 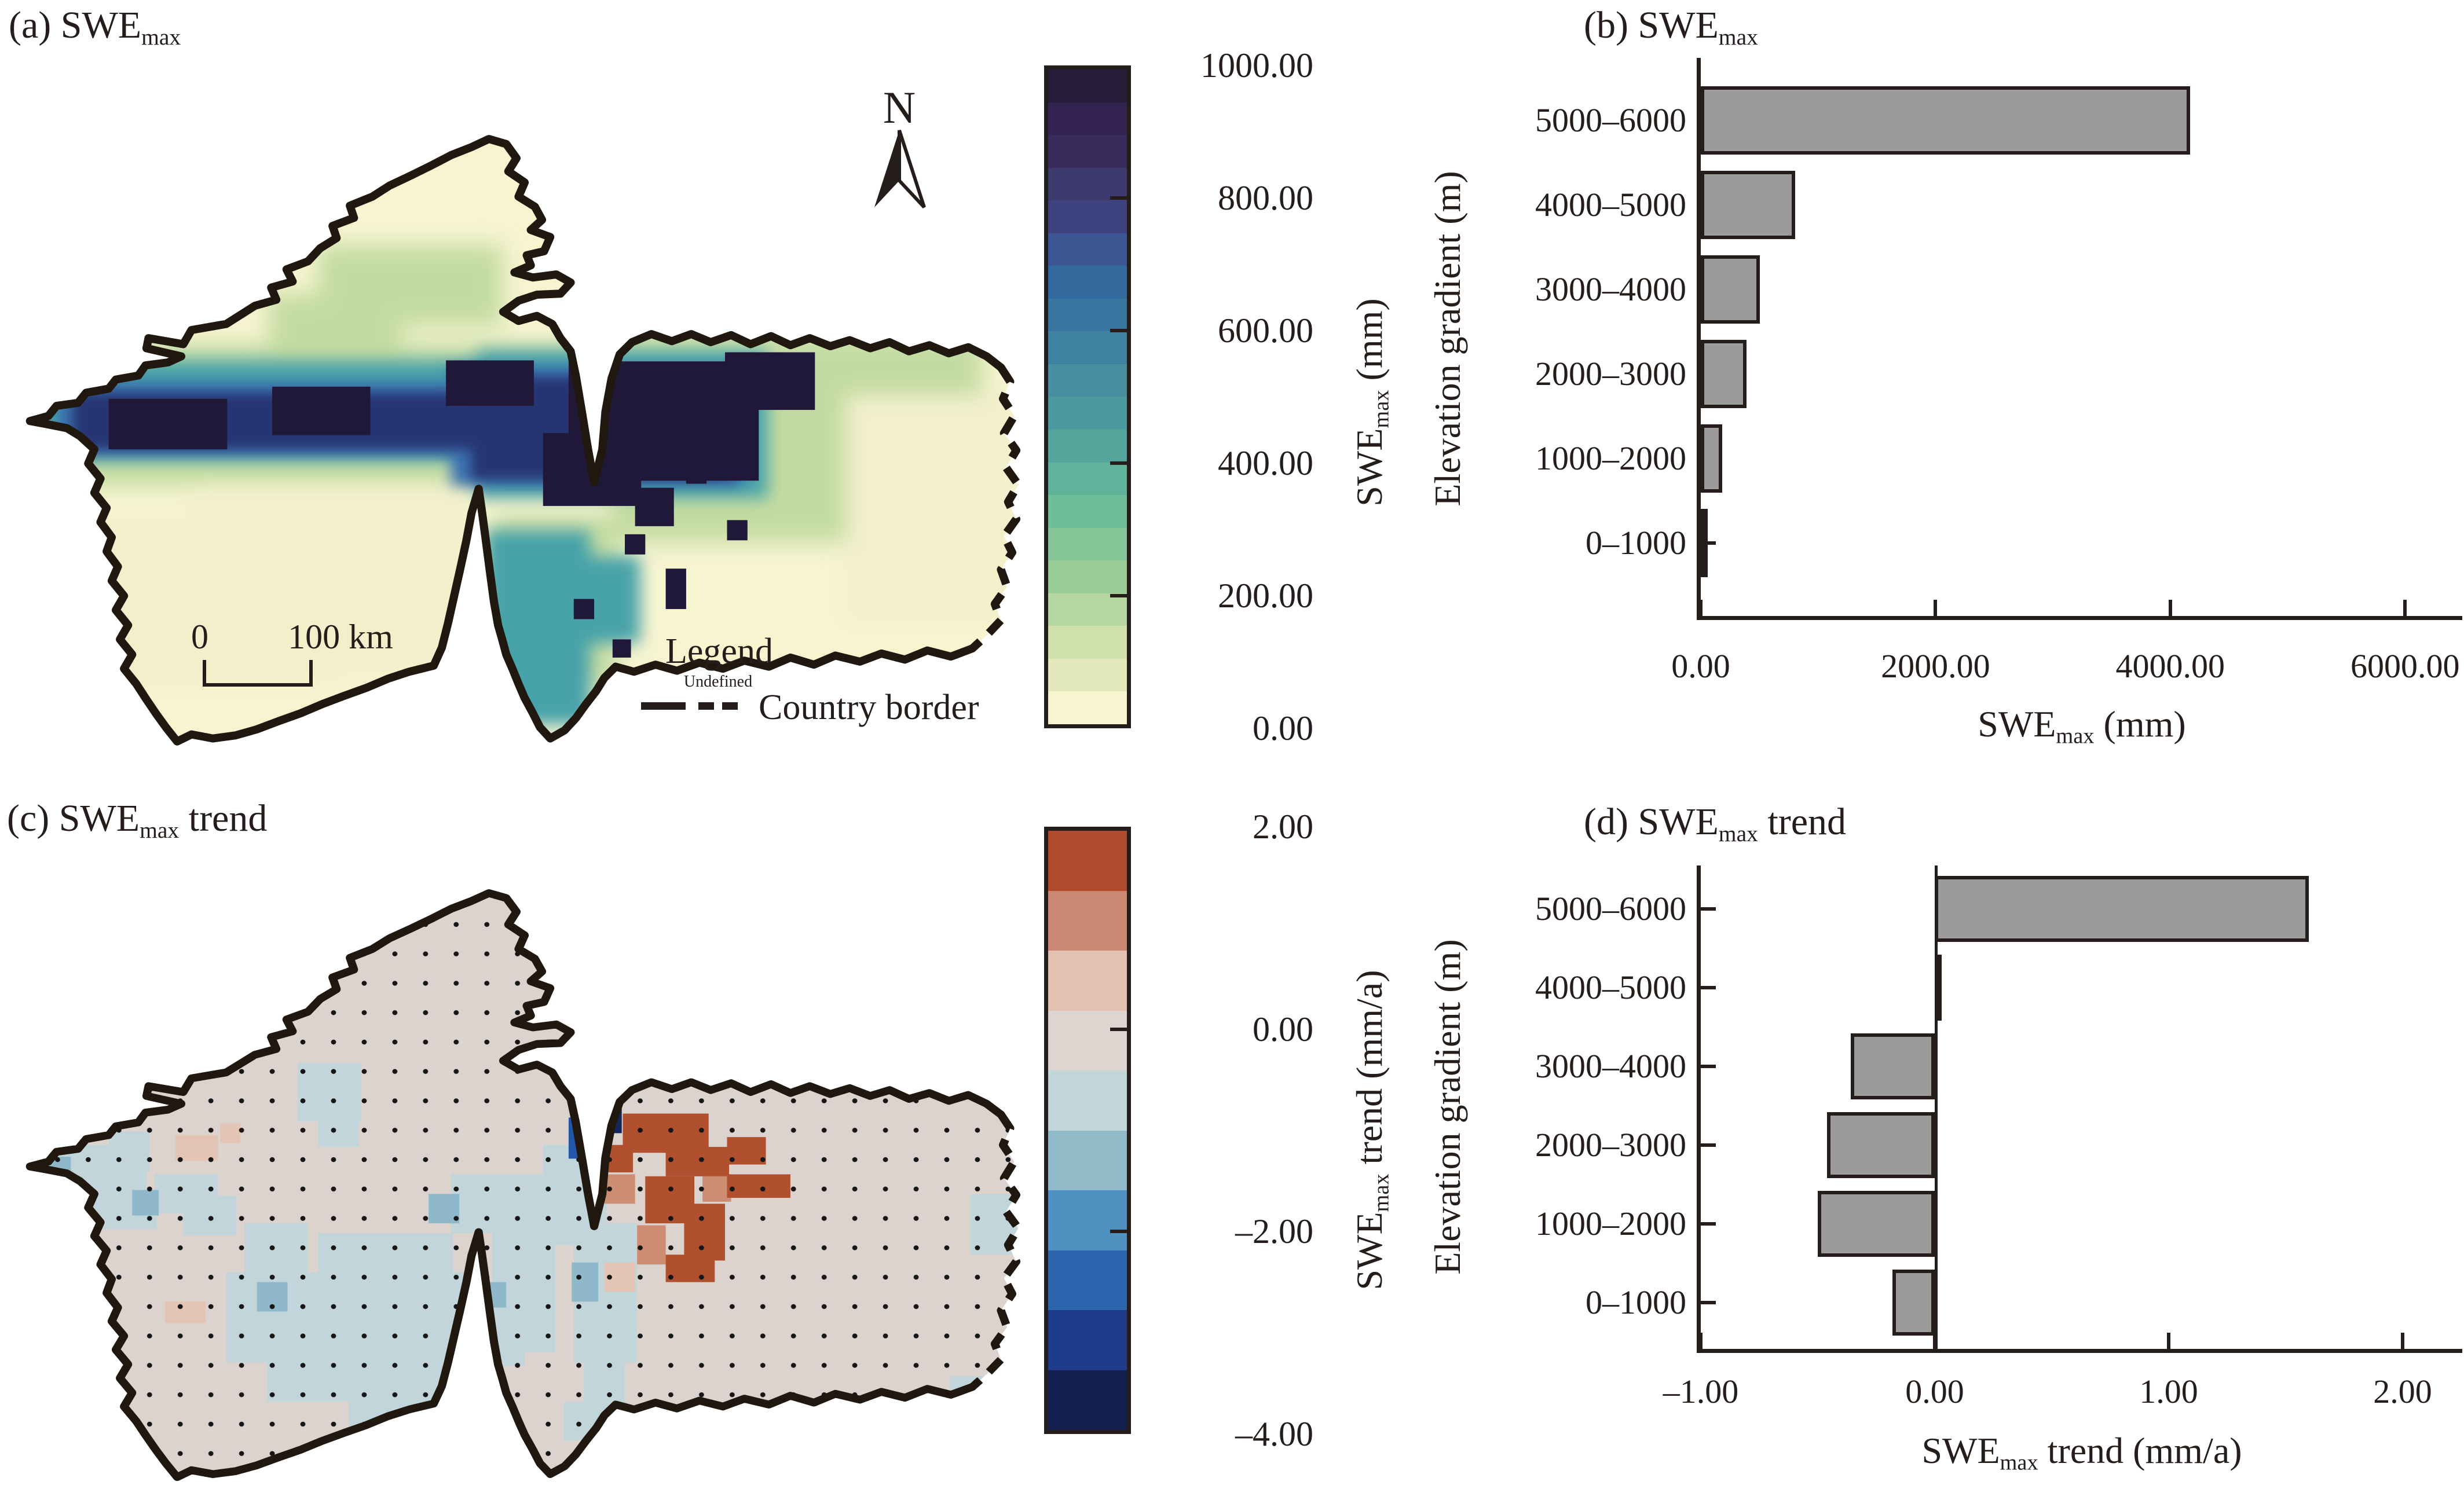 What do you see at coordinates (1936, 1107) in the screenshot?
I see `chart-d-zero-line` at bounding box center [1936, 1107].